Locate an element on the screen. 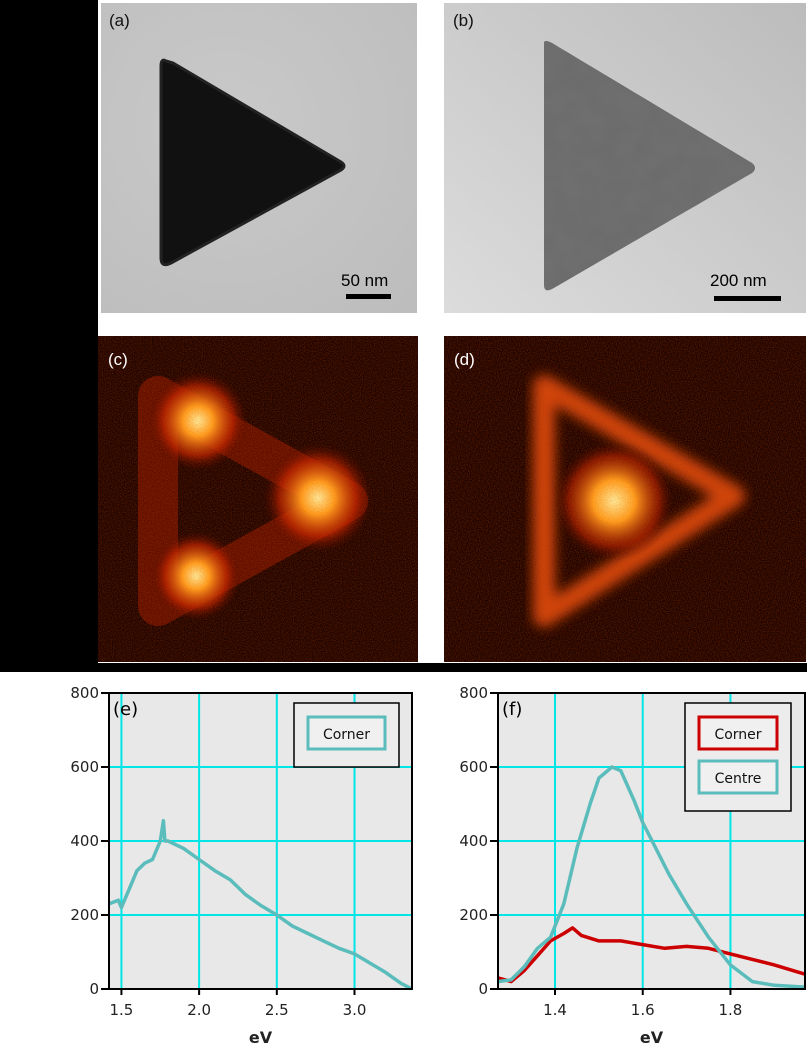 The height and width of the screenshot is (1057, 807). panel-d-eels-map: (d) is located at coordinates (625, 499).